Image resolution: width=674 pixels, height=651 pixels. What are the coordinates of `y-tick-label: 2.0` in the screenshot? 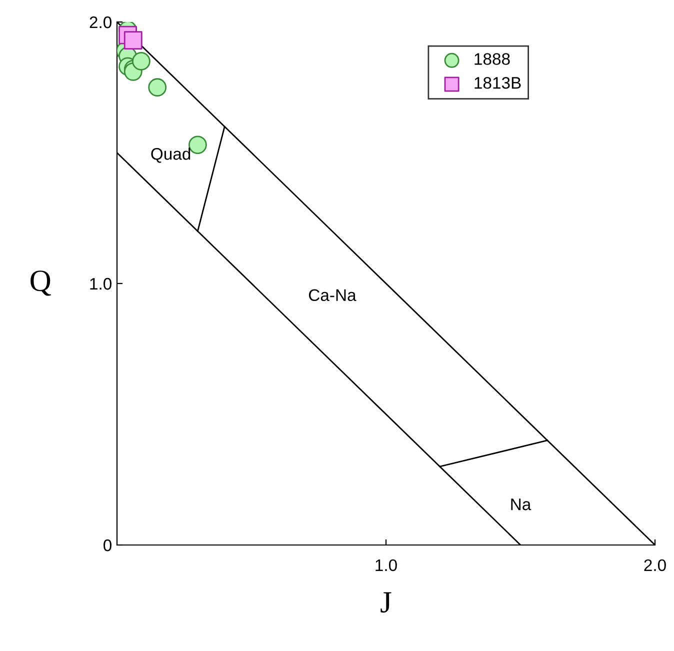 It's located at (101, 22).